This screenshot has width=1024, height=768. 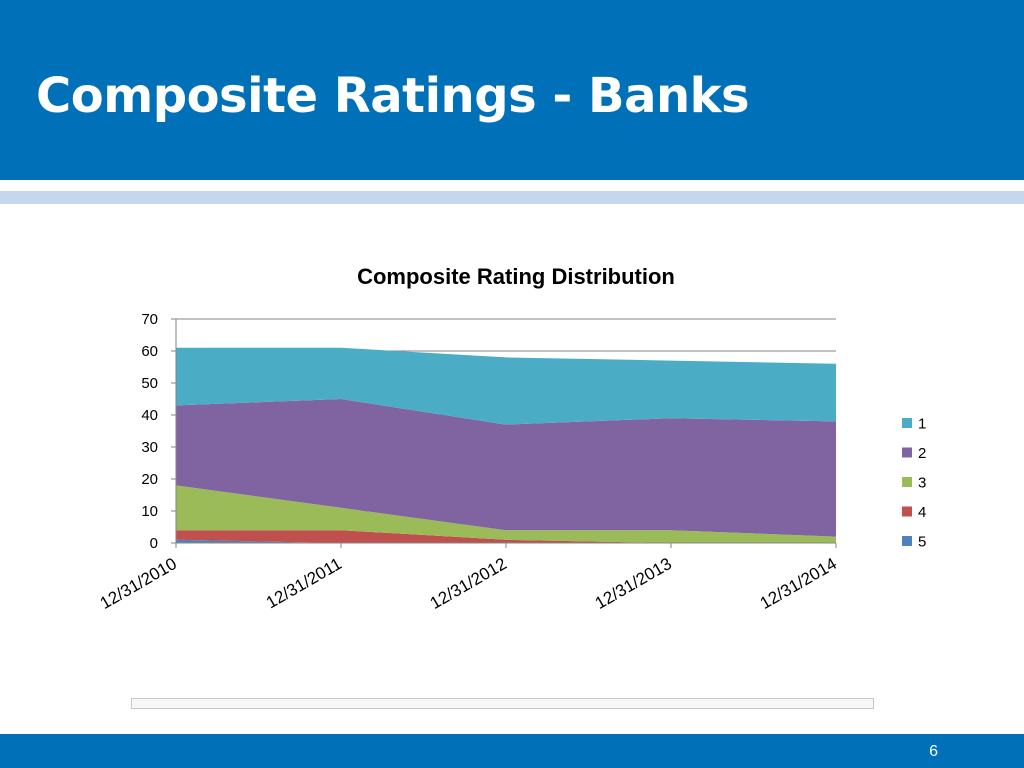 What do you see at coordinates (149, 511) in the screenshot?
I see `y-tick-label: 10` at bounding box center [149, 511].